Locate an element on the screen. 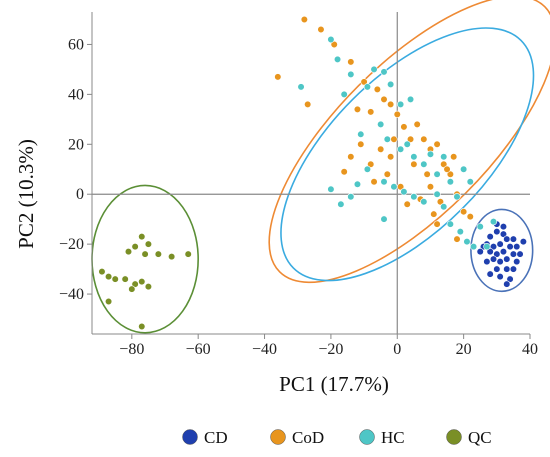 This screenshot has height=457, width=550. ellipse-cd is located at coordinates (502, 250).